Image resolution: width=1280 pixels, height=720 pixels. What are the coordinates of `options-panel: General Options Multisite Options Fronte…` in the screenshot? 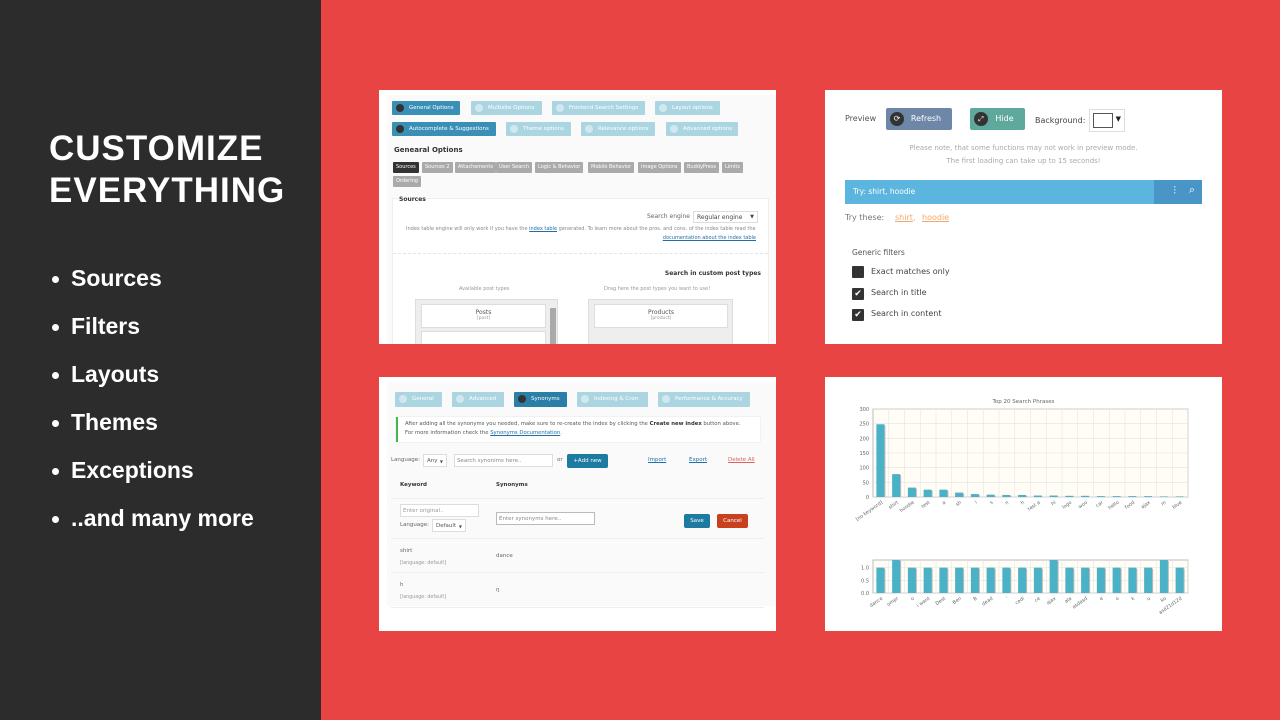 It's located at (577, 217).